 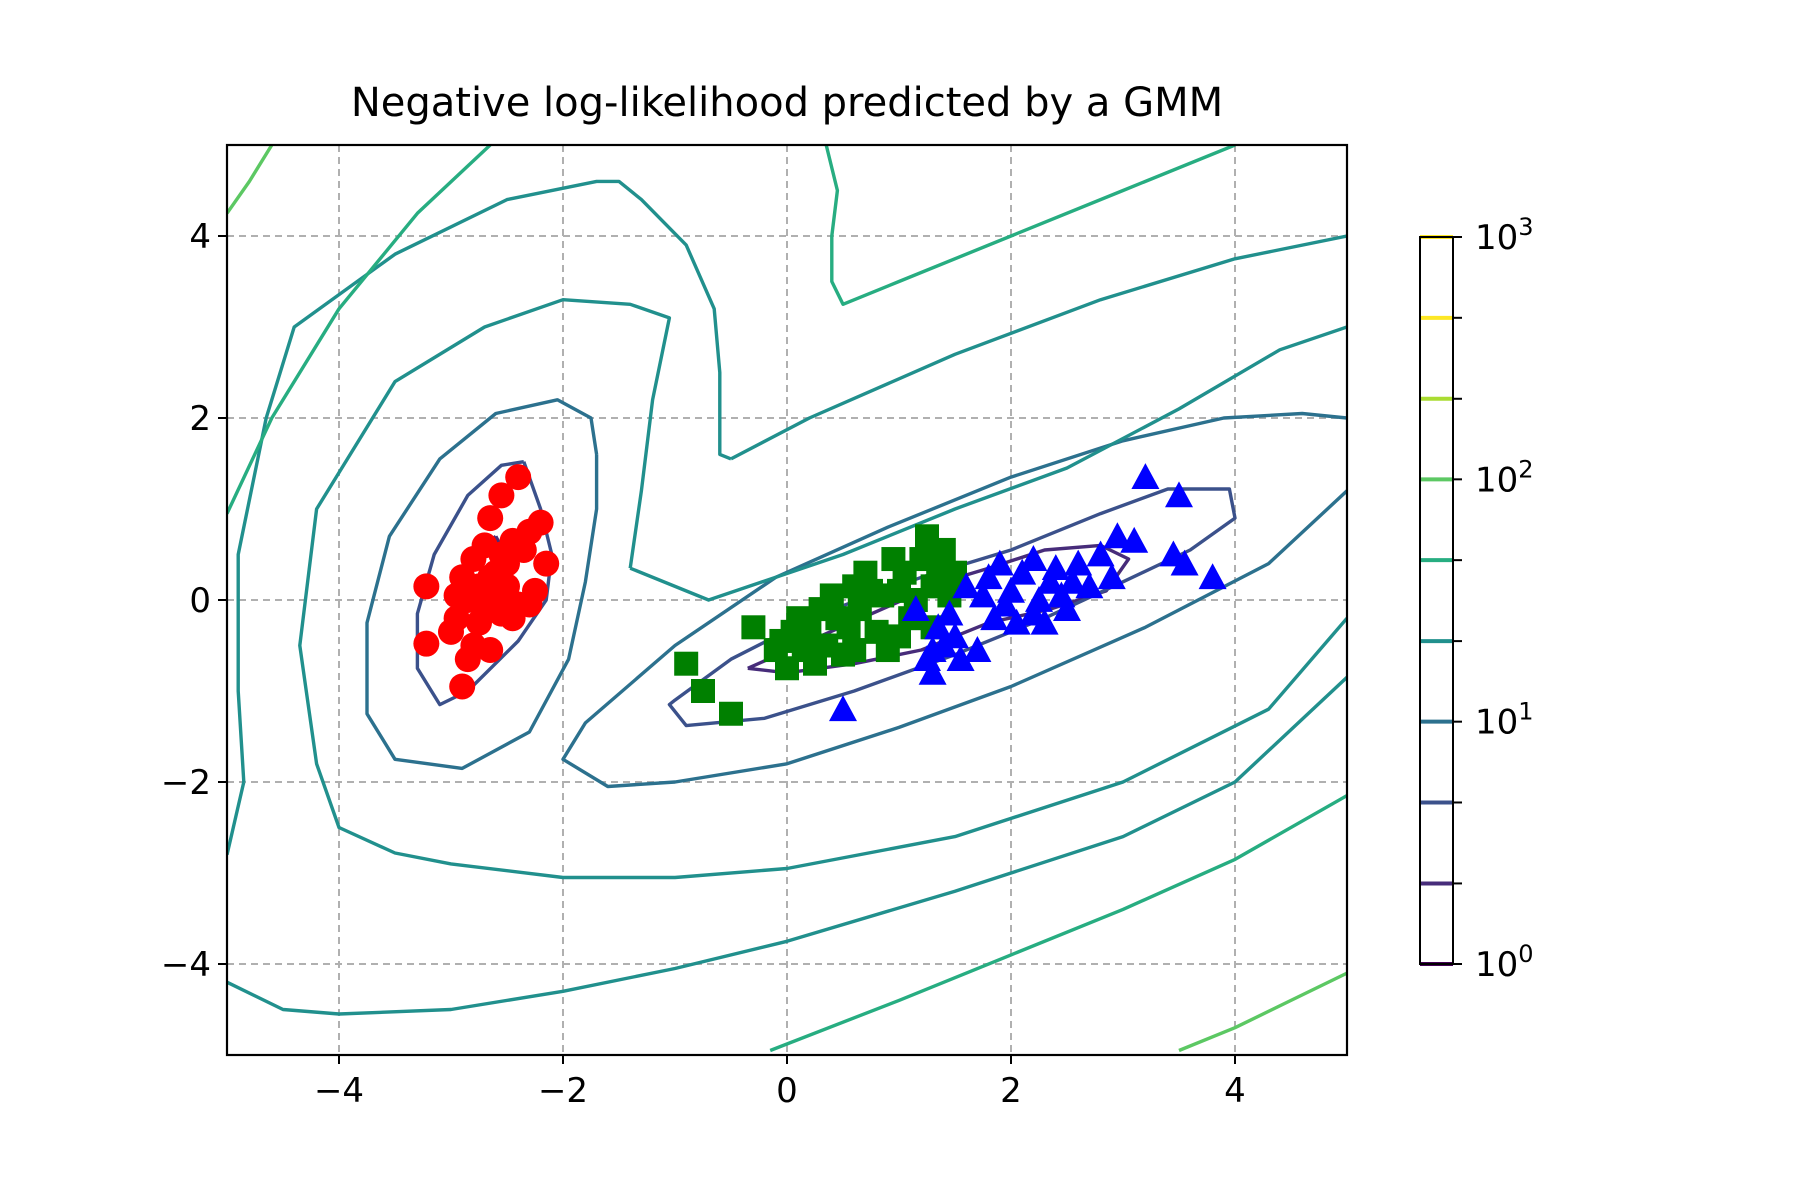 I want to click on colorbar-body, so click(x=1436, y=600).